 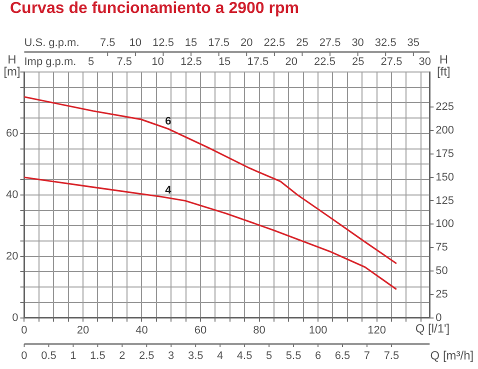 What do you see at coordinates (171, 356) in the screenshot?
I see `text: 3` at bounding box center [171, 356].